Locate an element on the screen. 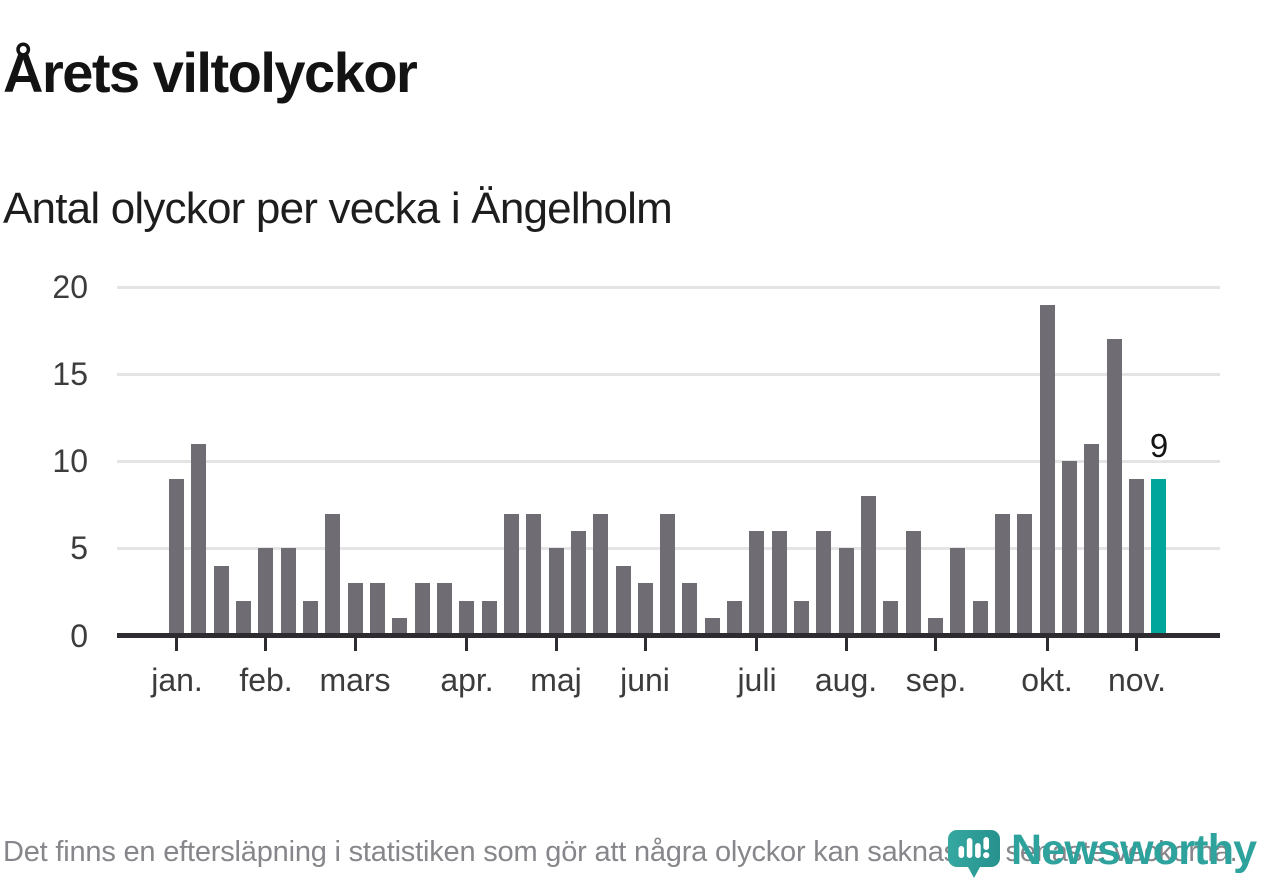 The width and height of the screenshot is (1262, 879). x-axis-label-mars: mars is located at coordinates (355, 680).